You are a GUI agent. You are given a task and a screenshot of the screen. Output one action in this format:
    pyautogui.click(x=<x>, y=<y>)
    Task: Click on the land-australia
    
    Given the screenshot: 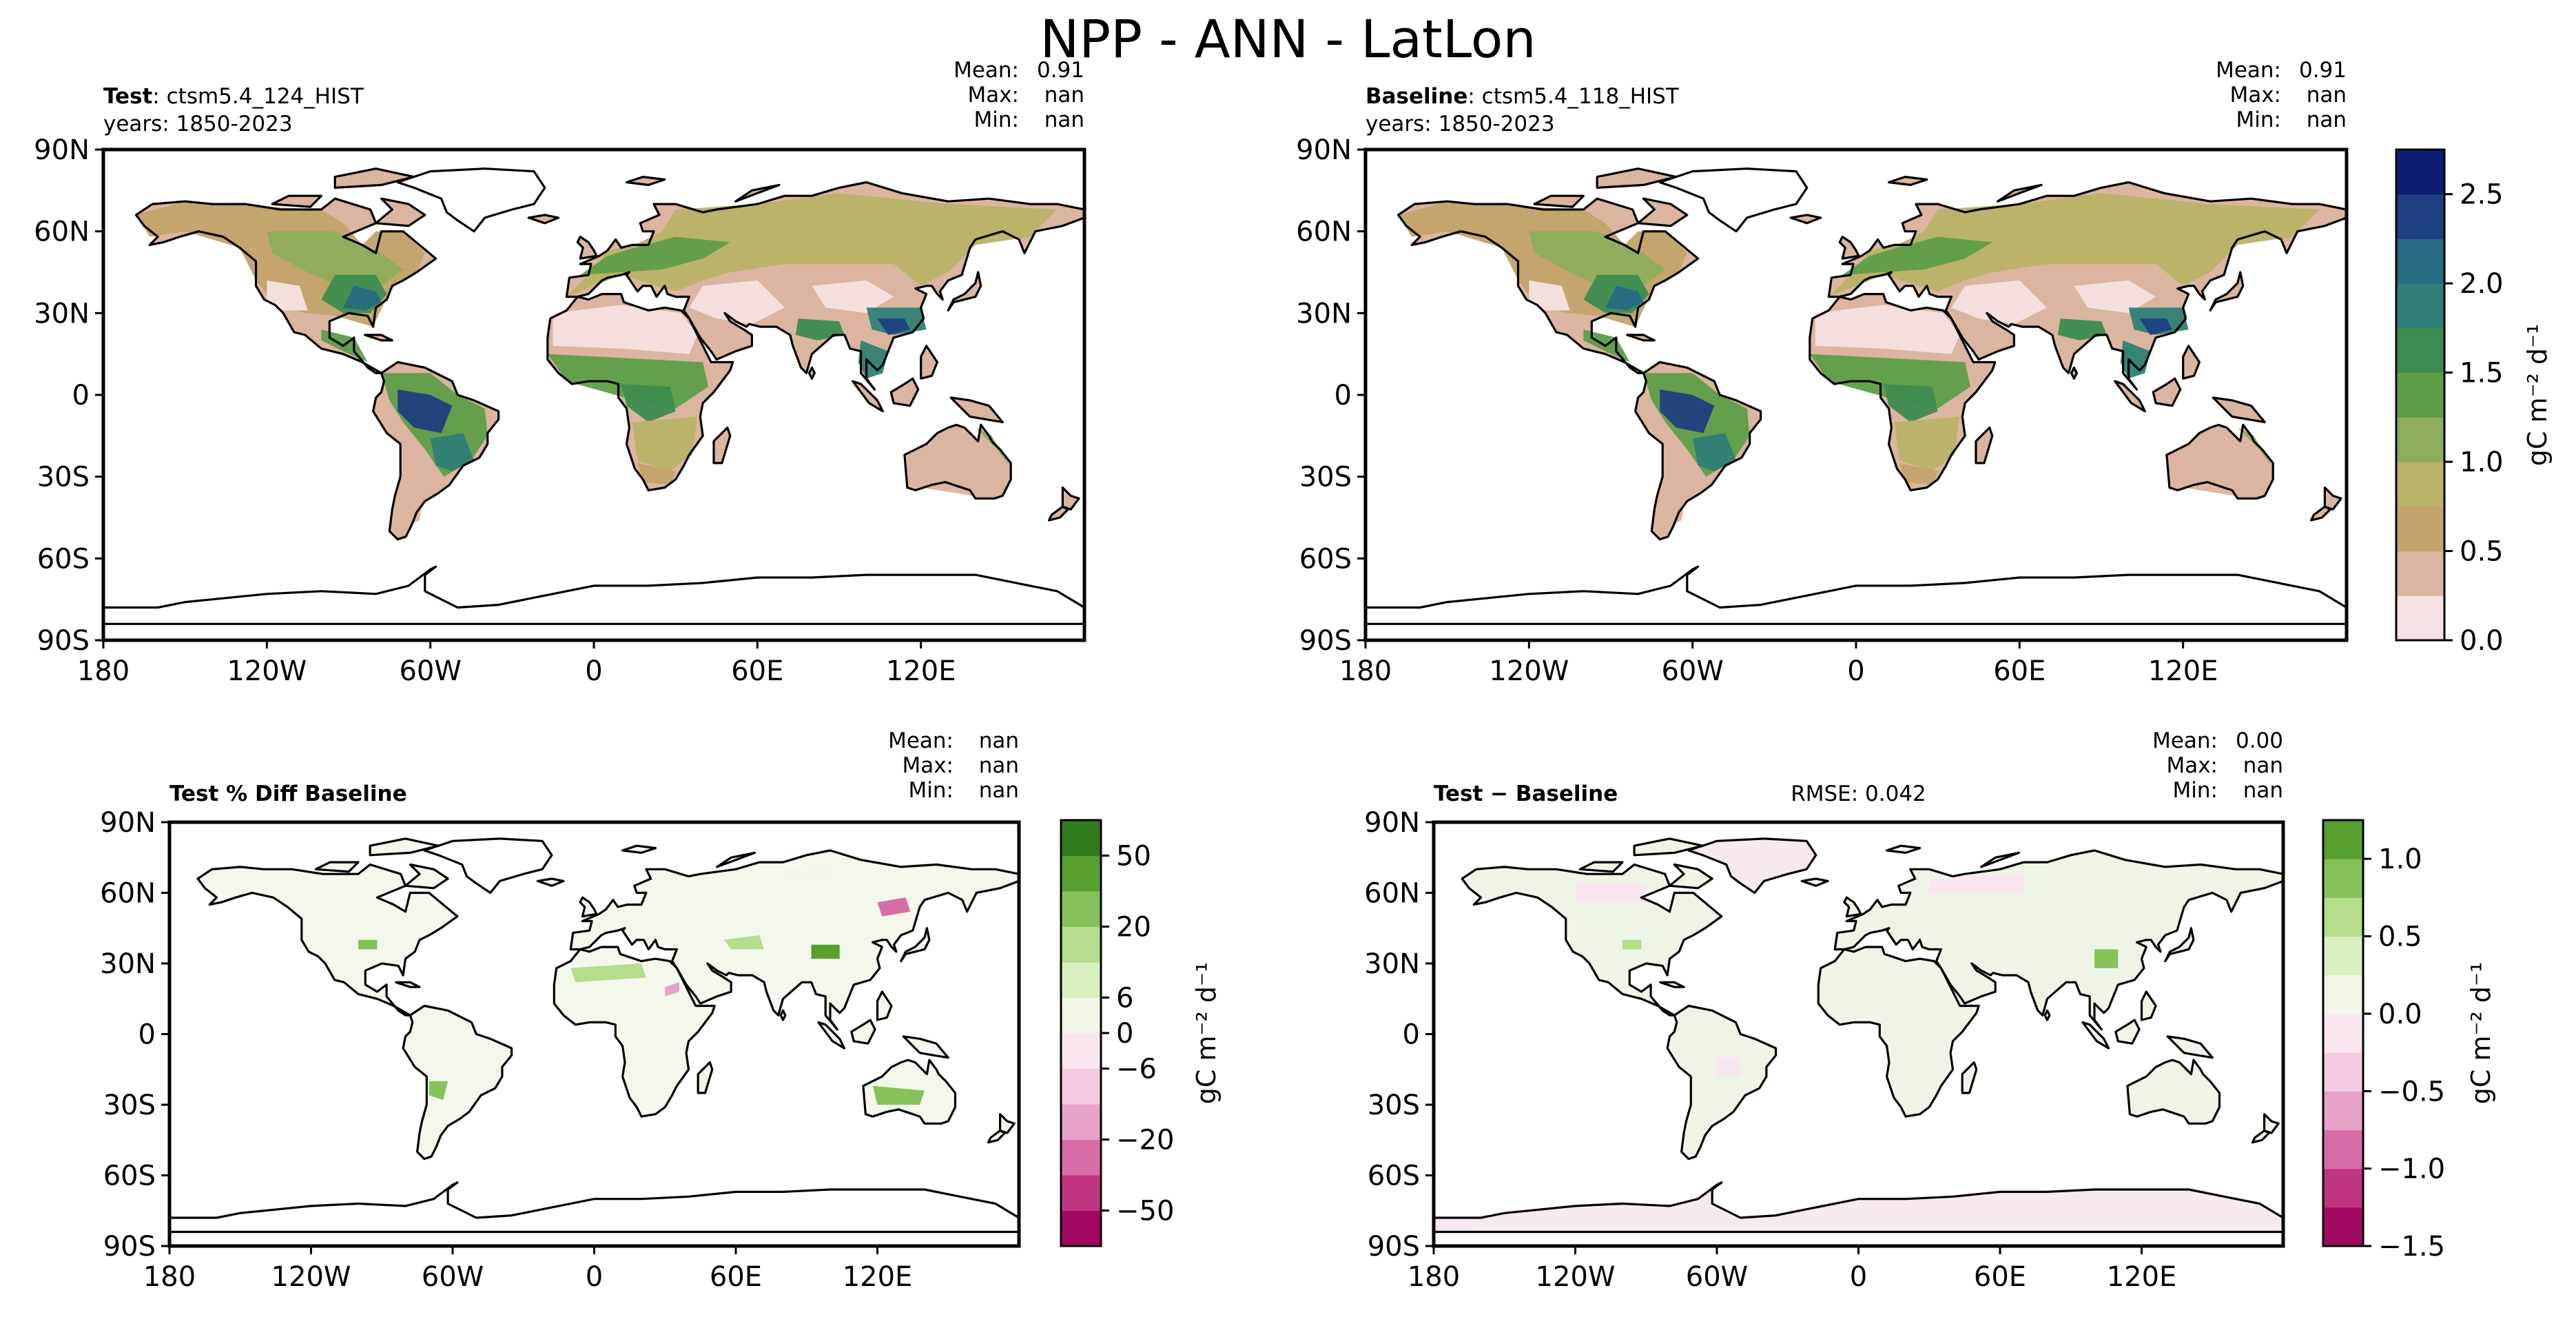 What is the action you would take?
    pyautogui.click(x=2173, y=1092)
    